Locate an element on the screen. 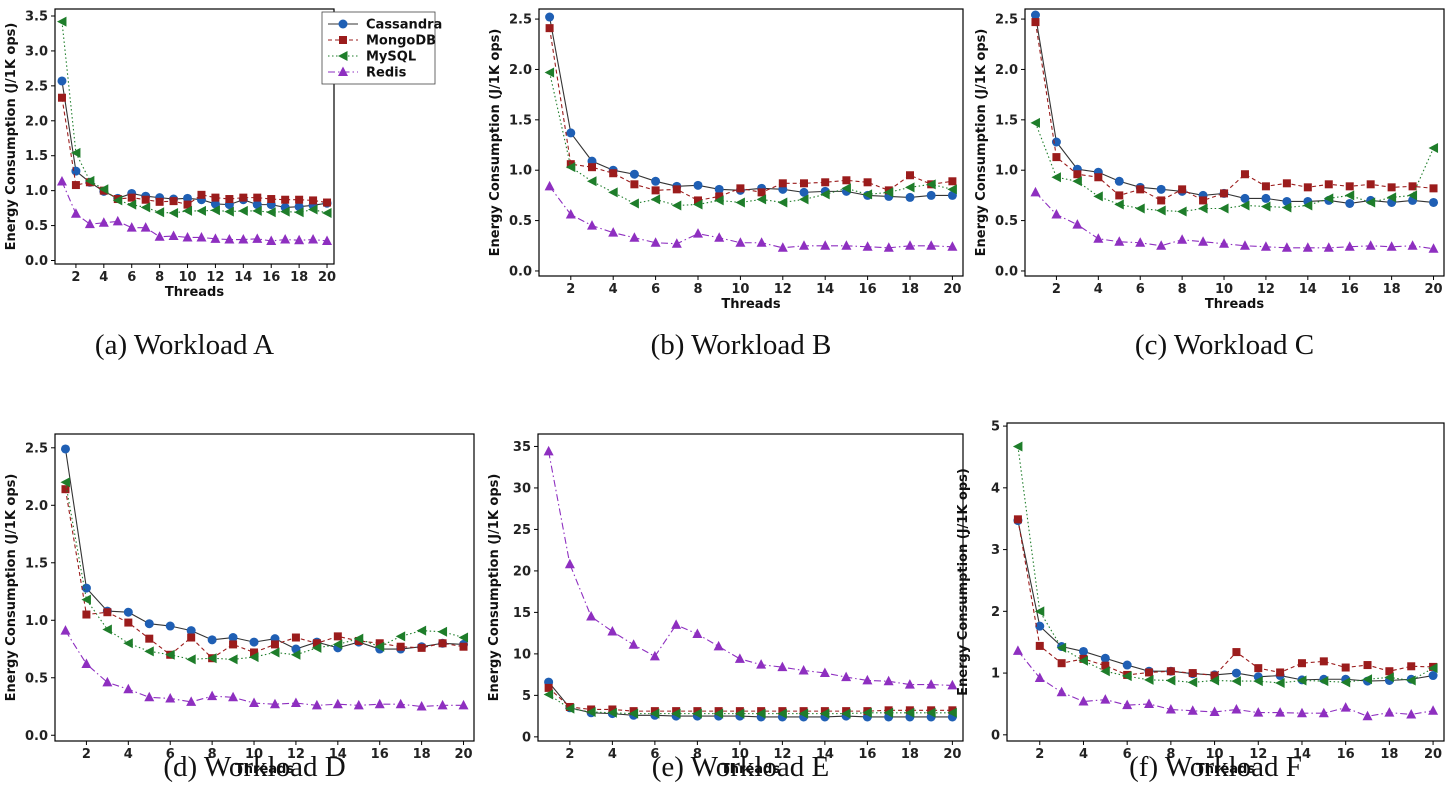 The image size is (1455, 798). legend-label-mongodb: MongoDB is located at coordinates (401, 41).